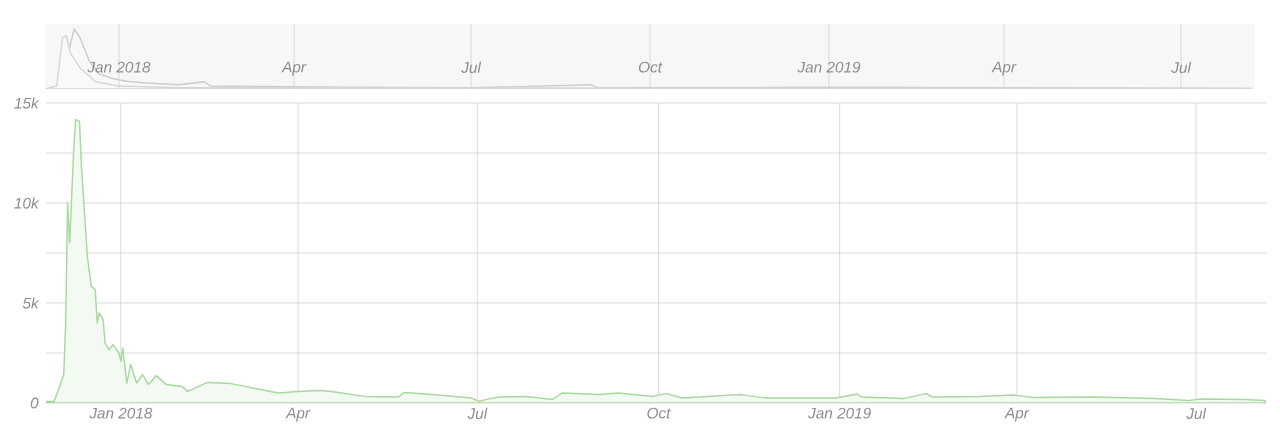 The height and width of the screenshot is (440, 1280). Describe the element at coordinates (27, 103) in the screenshot. I see `y-tick-label: 15k` at that location.